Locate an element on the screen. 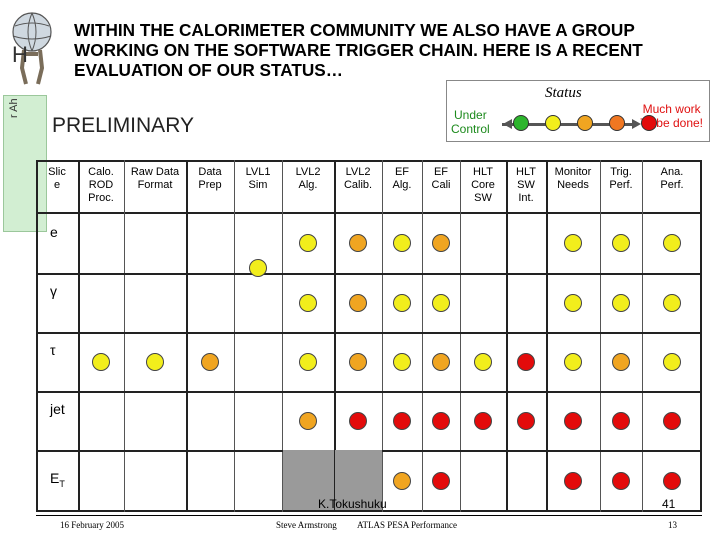 The height and width of the screenshot is (540, 720). column-header: LVL2 Alg. is located at coordinates (308, 178).